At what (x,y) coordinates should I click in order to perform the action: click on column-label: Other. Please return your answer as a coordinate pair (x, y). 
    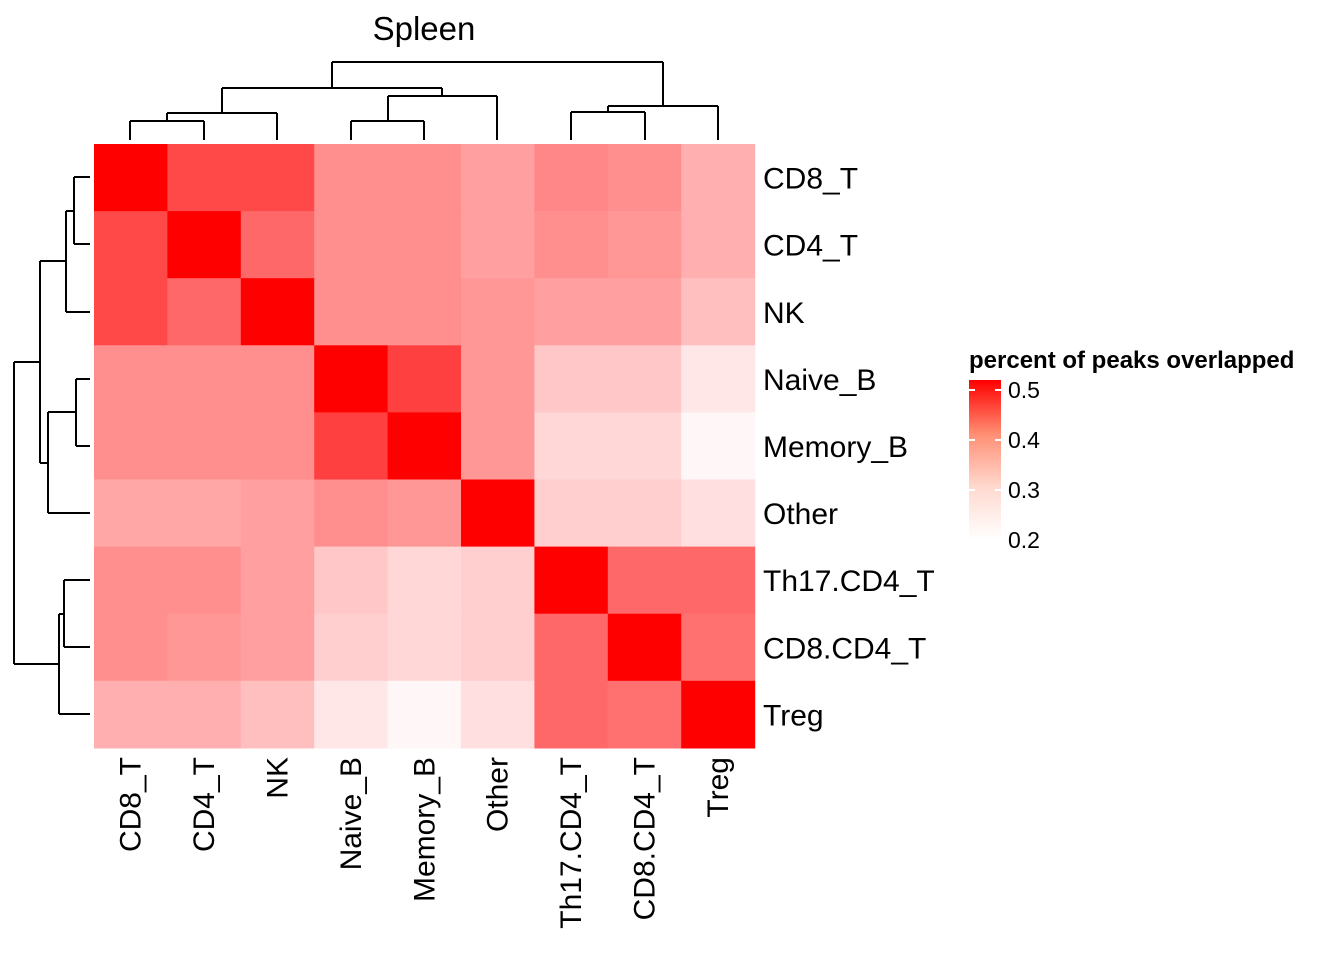
    Looking at the image, I should click on (498, 794).